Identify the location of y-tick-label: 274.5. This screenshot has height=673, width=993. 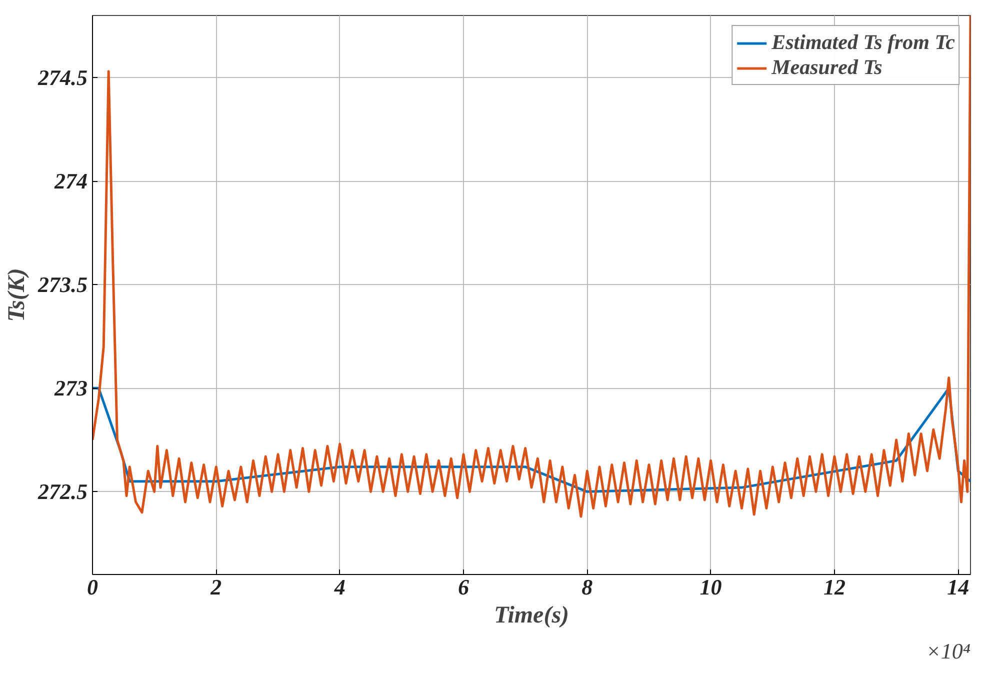
(62, 77).